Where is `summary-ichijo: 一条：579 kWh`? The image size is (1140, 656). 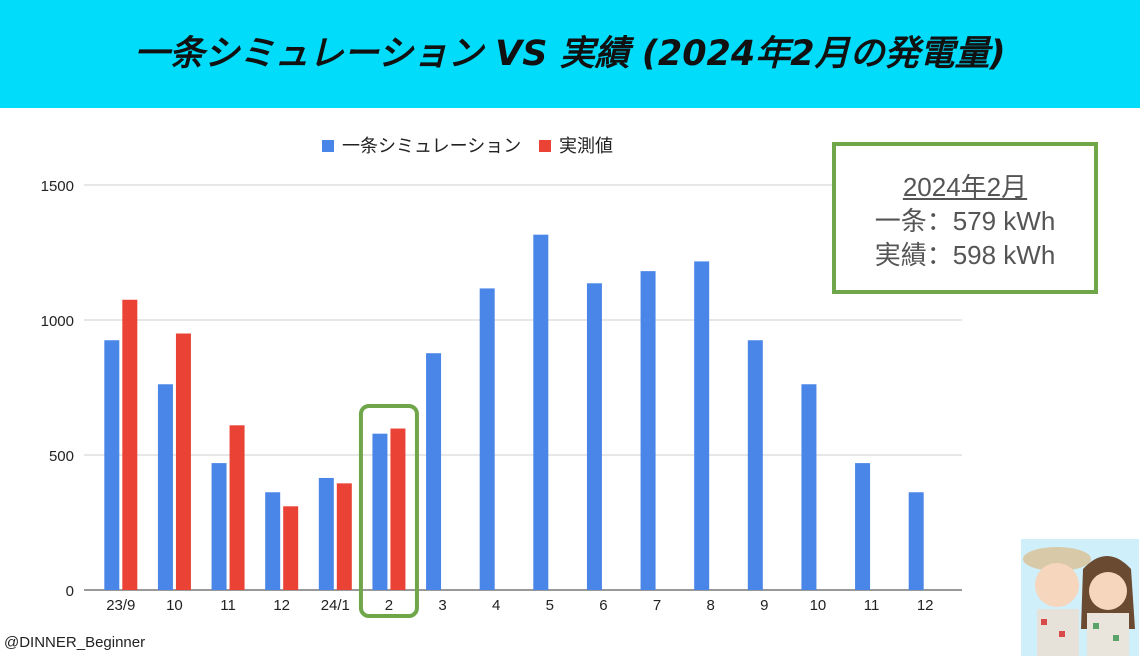 summary-ichijo: 一条：579 kWh is located at coordinates (965, 221).